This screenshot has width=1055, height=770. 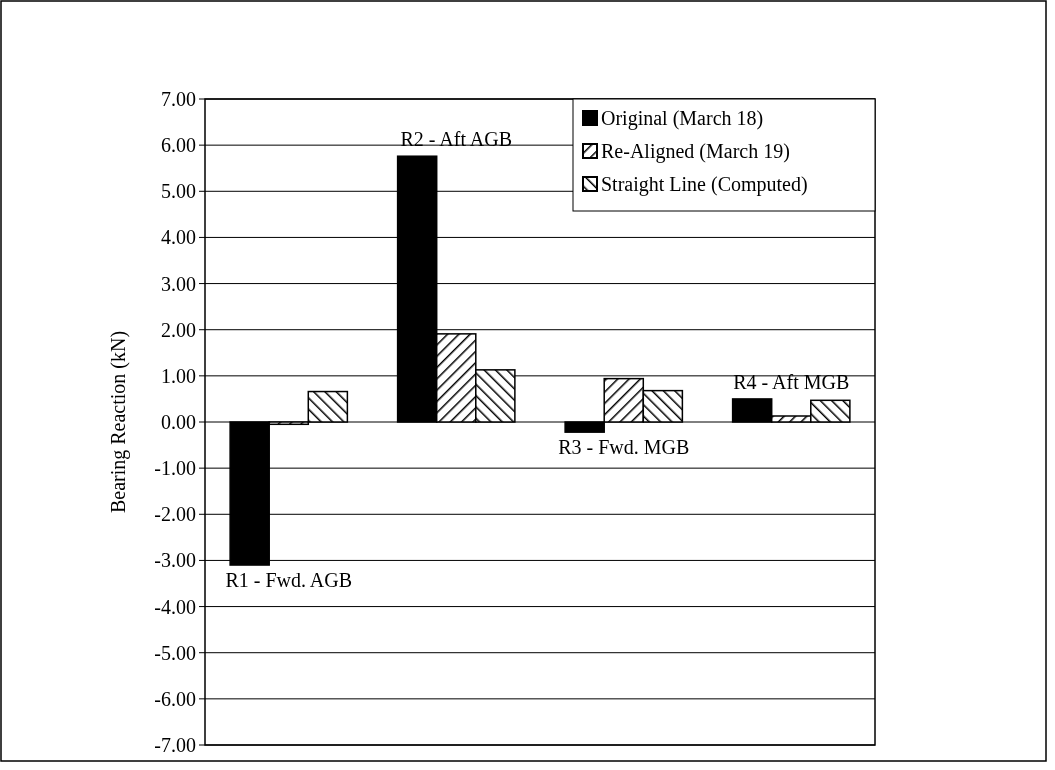 I want to click on legend-label: Straight Line (Computed), so click(x=704, y=184).